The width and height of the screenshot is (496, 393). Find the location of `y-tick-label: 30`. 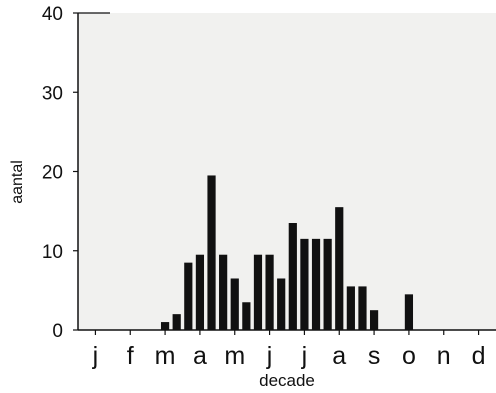

y-tick-label: 30 is located at coordinates (52, 93).